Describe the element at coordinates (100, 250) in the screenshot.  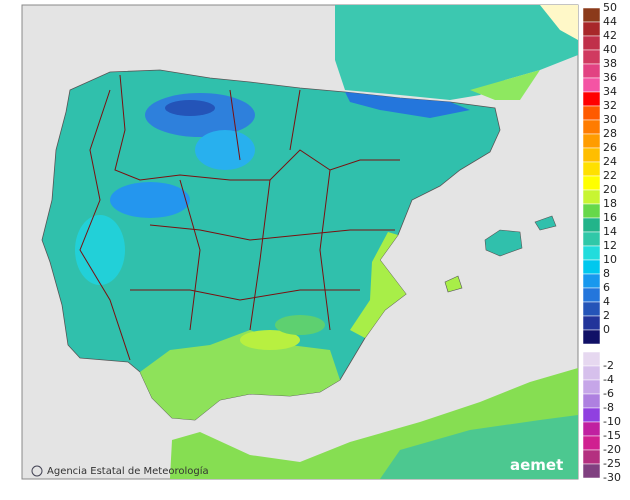
I see `portugal-cool` at that location.